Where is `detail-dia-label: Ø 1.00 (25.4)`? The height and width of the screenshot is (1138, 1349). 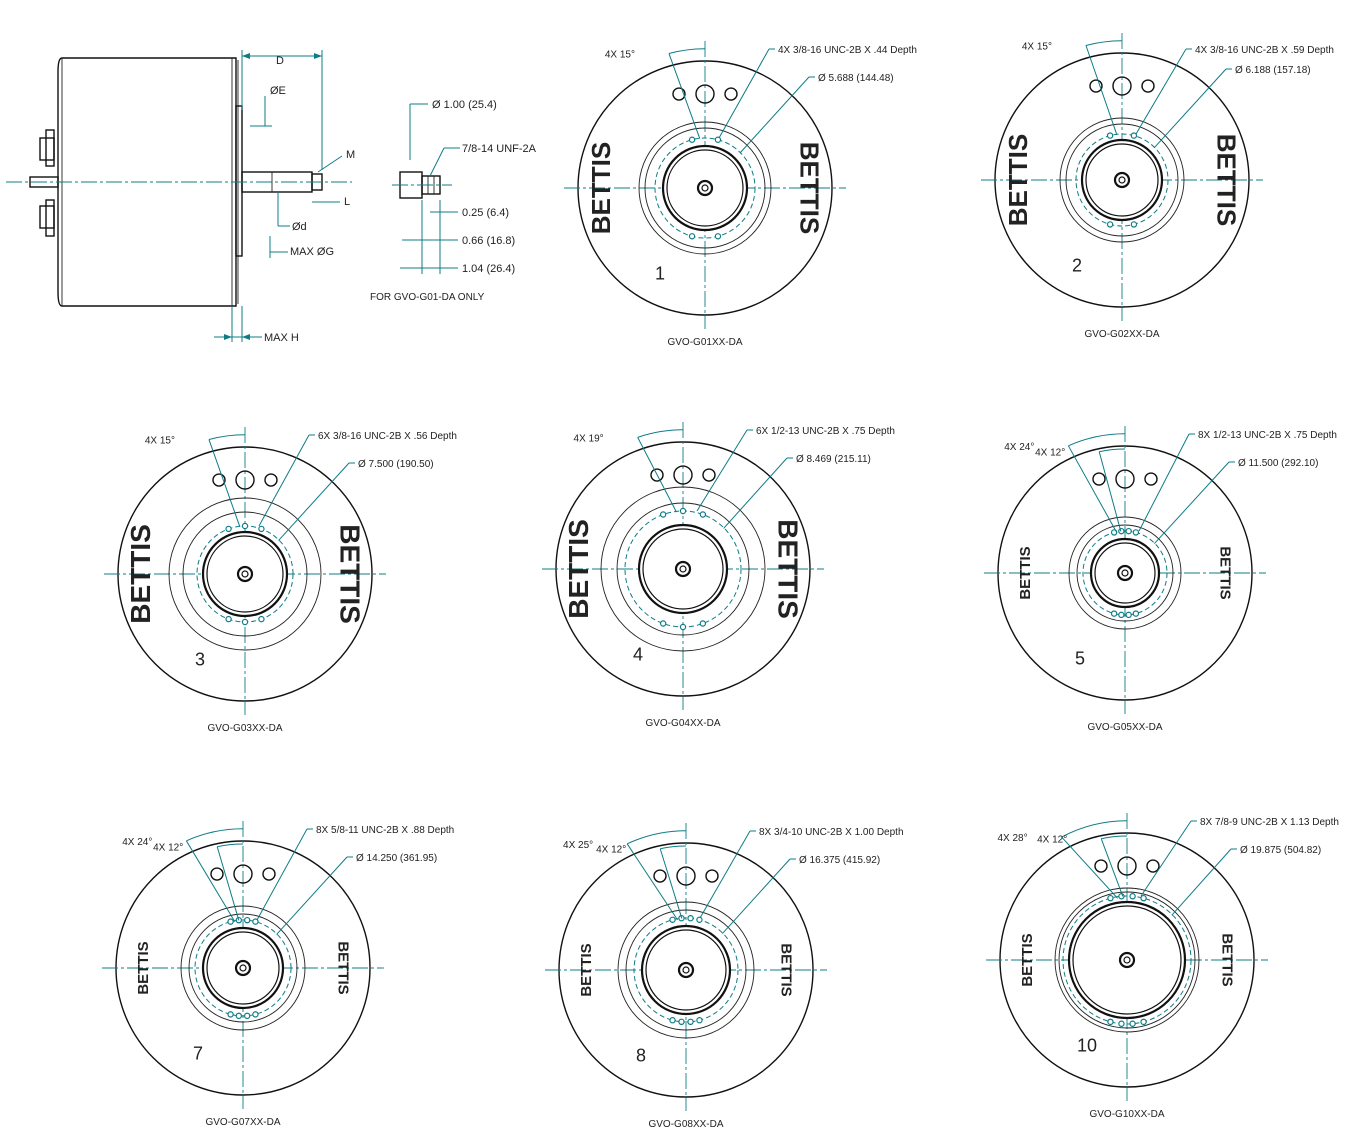
detail-dia-label: Ø 1.00 (25.4) is located at coordinates (464, 105).